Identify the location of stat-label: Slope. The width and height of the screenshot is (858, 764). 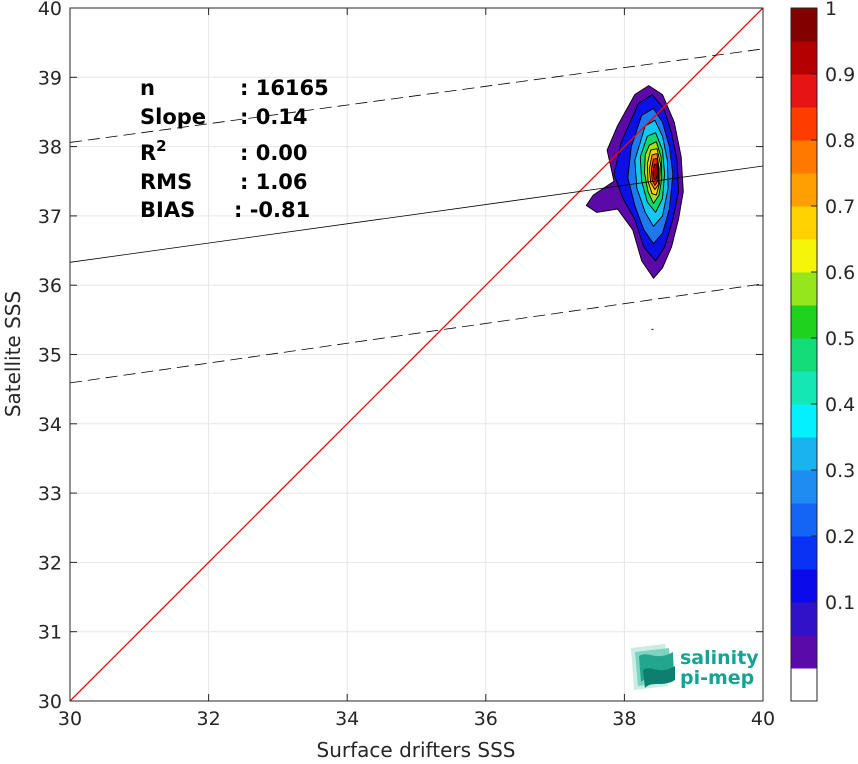
(173, 117).